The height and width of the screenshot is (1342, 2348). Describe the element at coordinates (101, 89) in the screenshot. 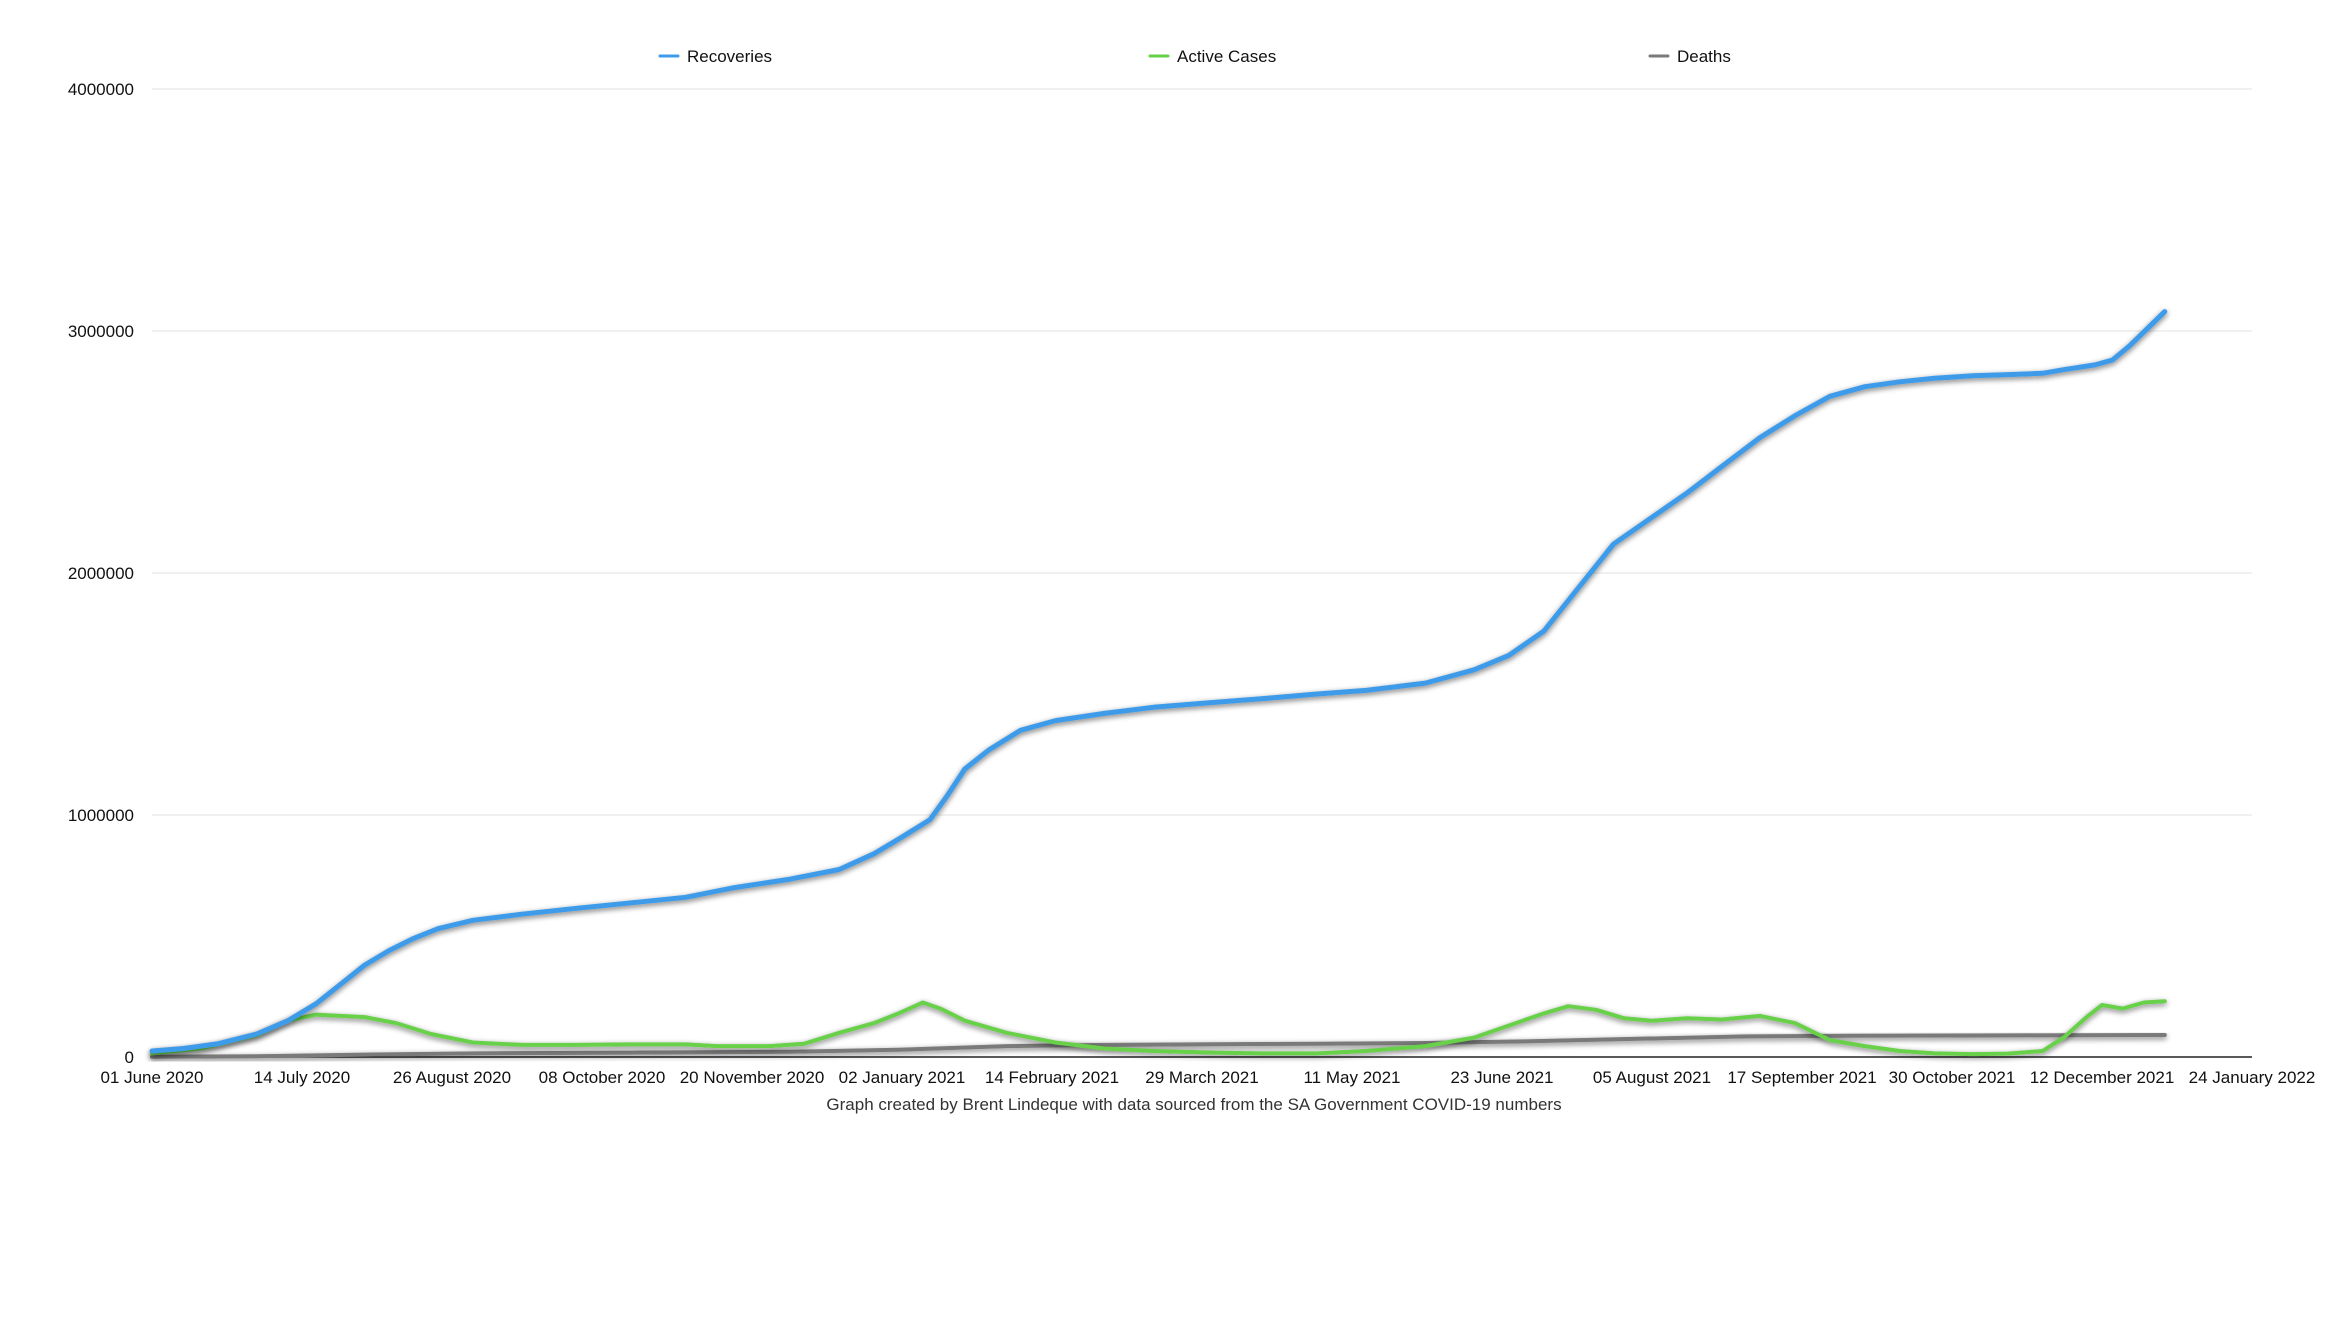

I see `y-tick-label: 4000000` at that location.